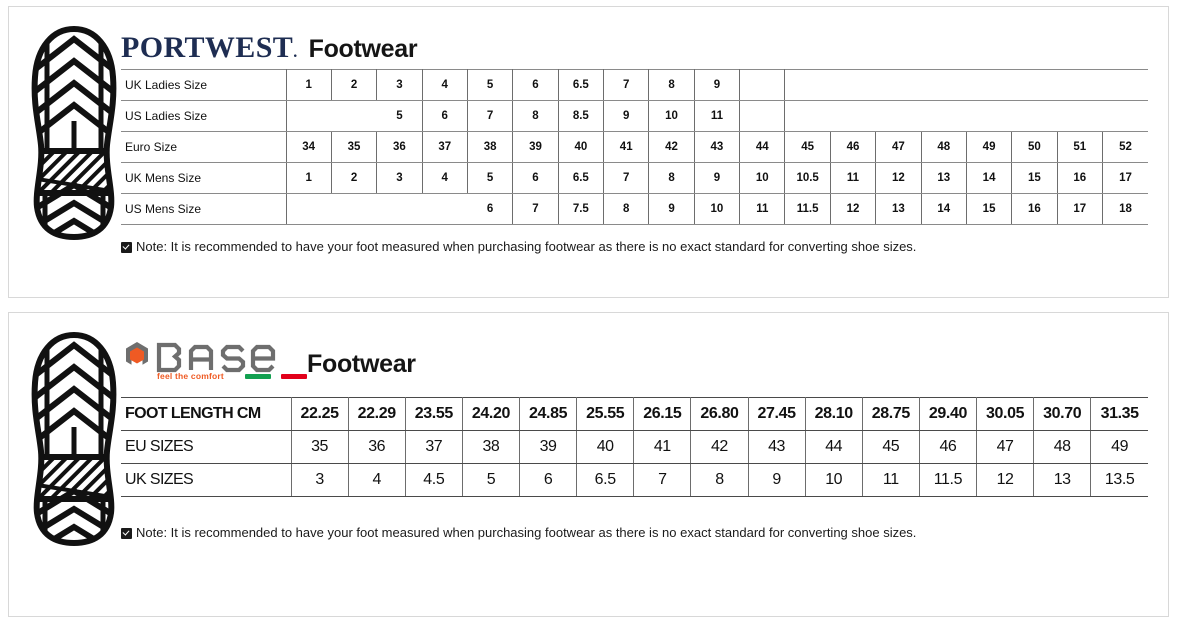 The height and width of the screenshot is (625, 1177). I want to click on size-cell: 14, so click(944, 209).